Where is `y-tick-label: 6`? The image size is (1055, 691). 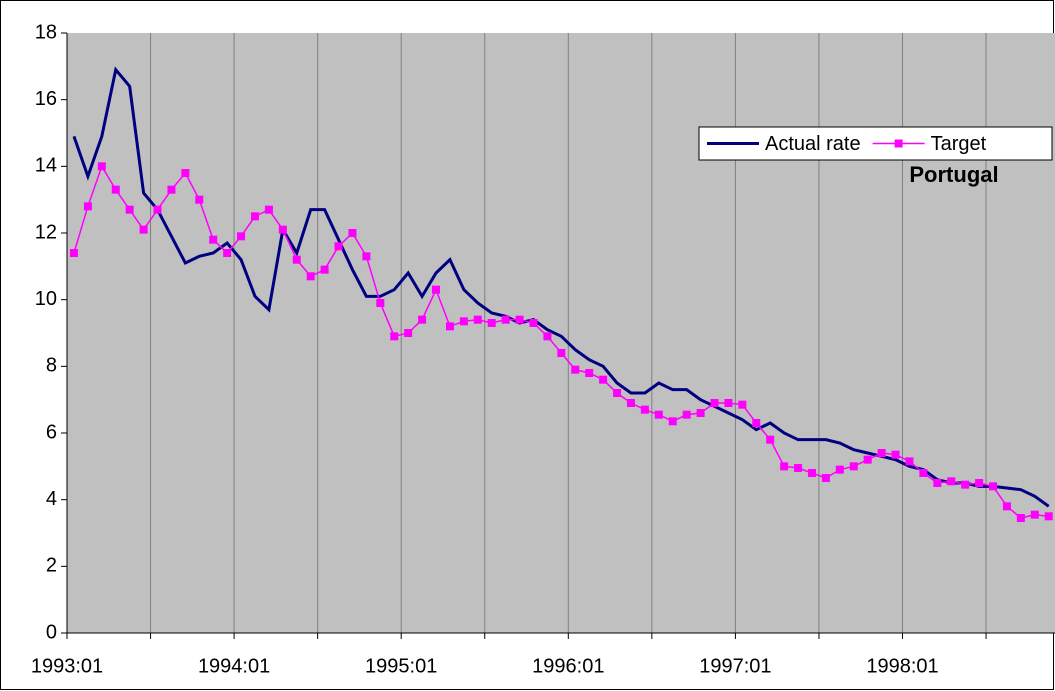 y-tick-label: 6 is located at coordinates (51, 432).